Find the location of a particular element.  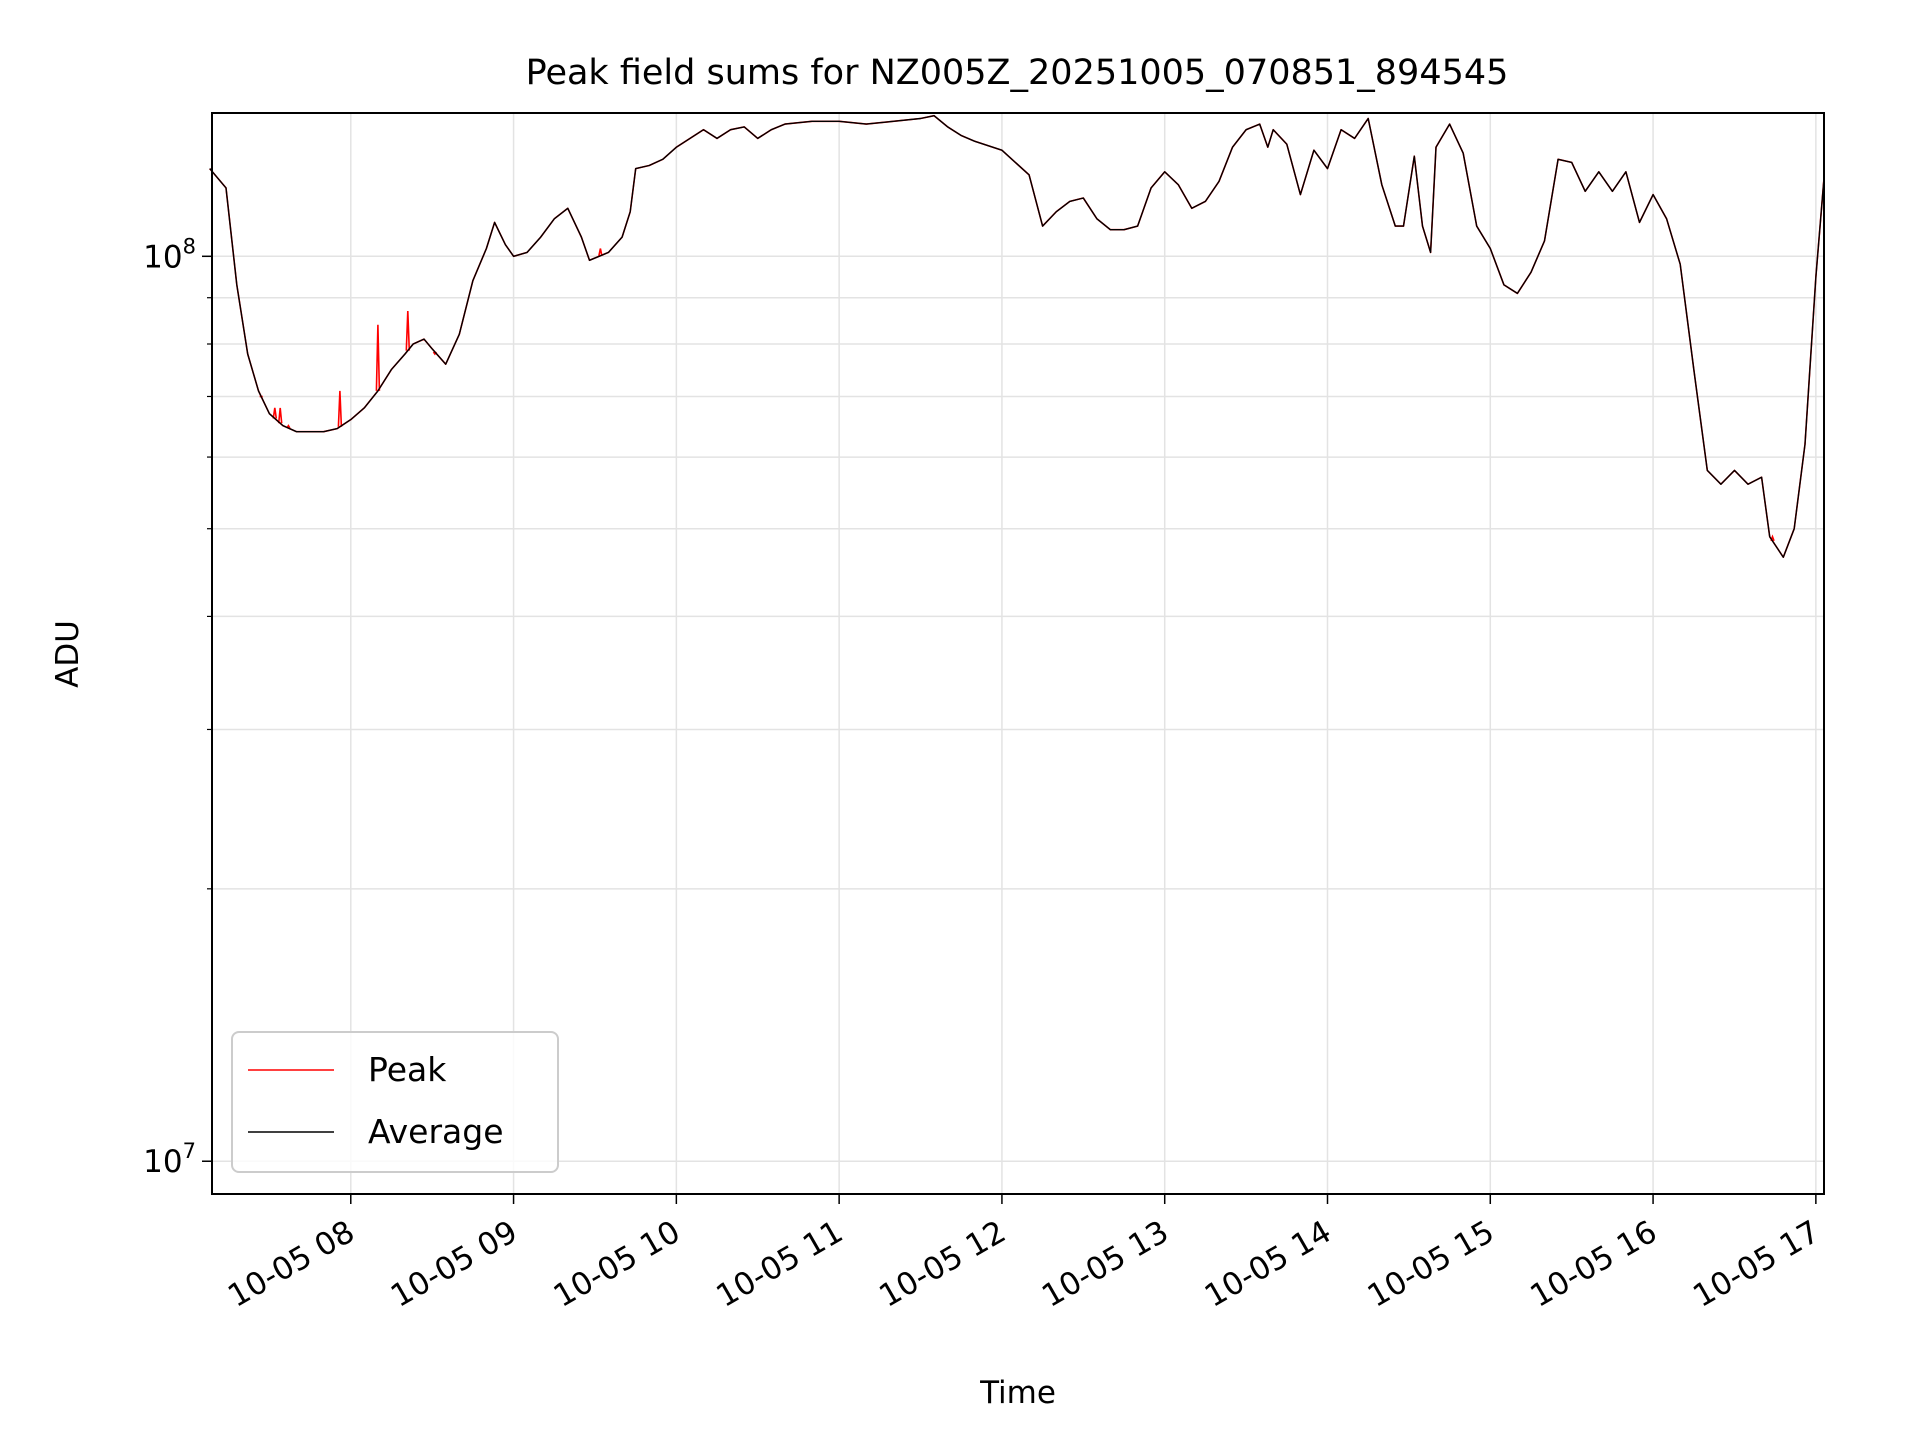

y-tick-exponent: 8 is located at coordinates (189, 246).